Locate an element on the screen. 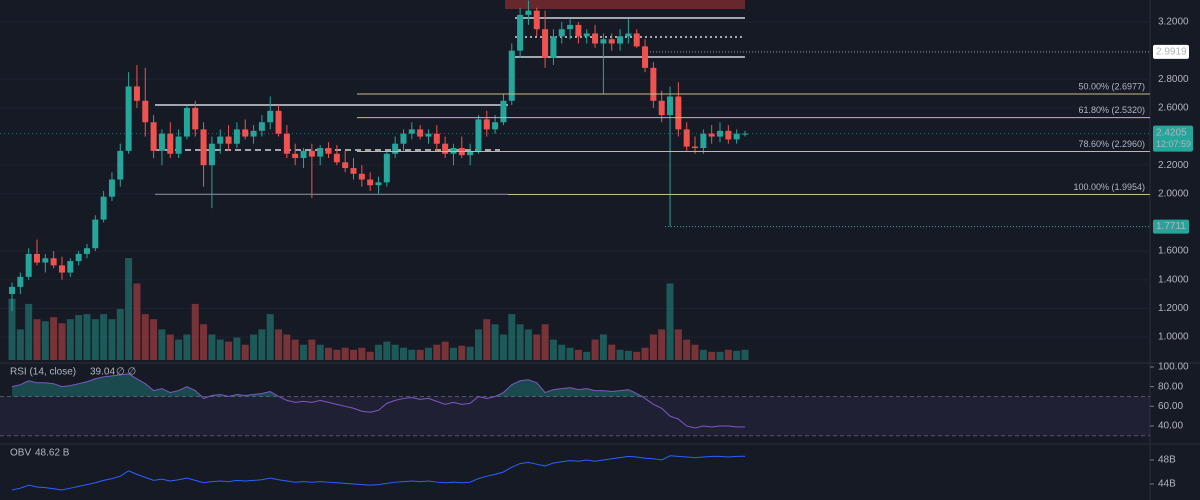 The image size is (1200, 500). y-tick-label: 1.2000 is located at coordinates (1173, 308).